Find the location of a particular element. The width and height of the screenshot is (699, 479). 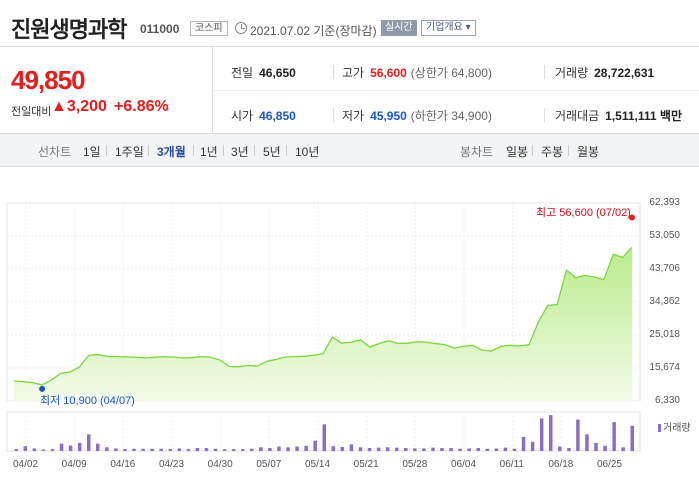

amount-cell: 거래대금 1,511,111 백만 is located at coordinates (618, 115).